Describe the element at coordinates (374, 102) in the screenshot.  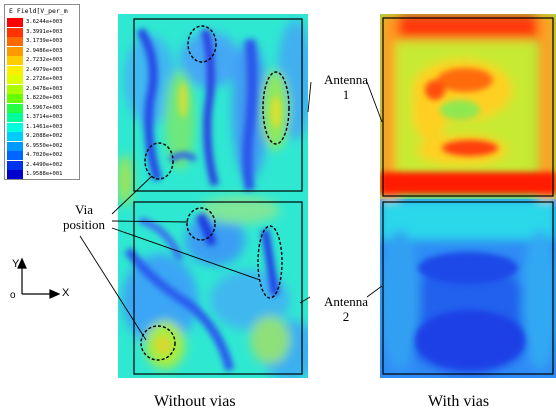
I see `antenna1-leader-right` at that location.